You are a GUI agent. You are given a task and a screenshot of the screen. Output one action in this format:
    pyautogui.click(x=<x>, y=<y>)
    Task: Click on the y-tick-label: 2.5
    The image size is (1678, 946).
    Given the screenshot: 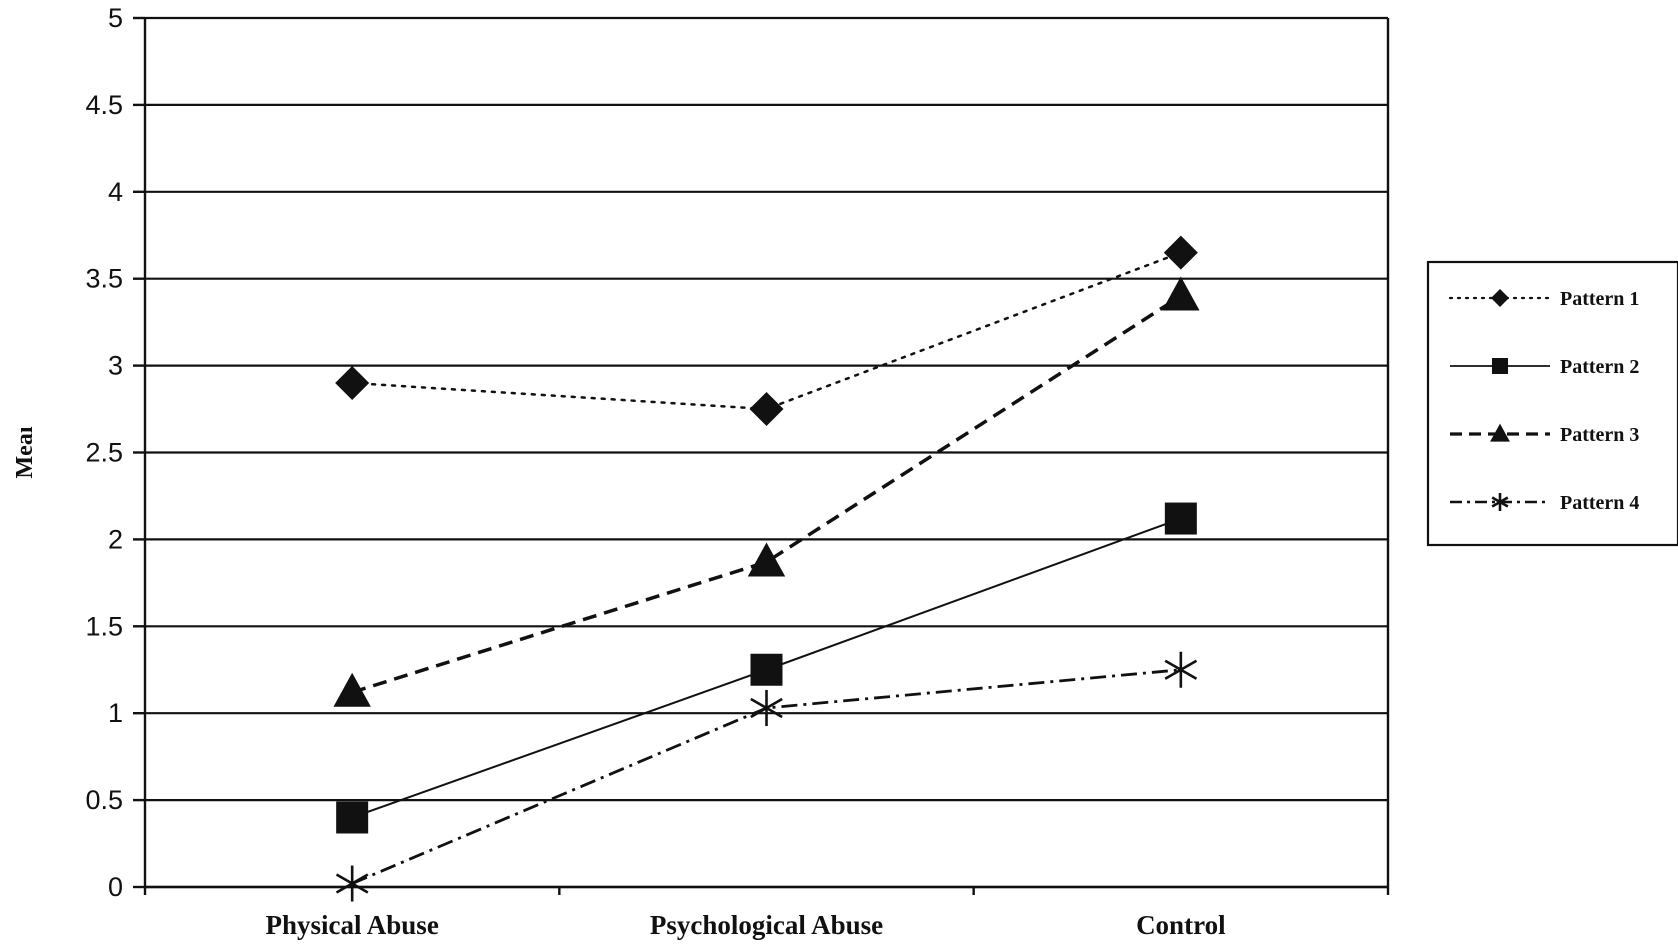 What is the action you would take?
    pyautogui.click(x=104, y=453)
    